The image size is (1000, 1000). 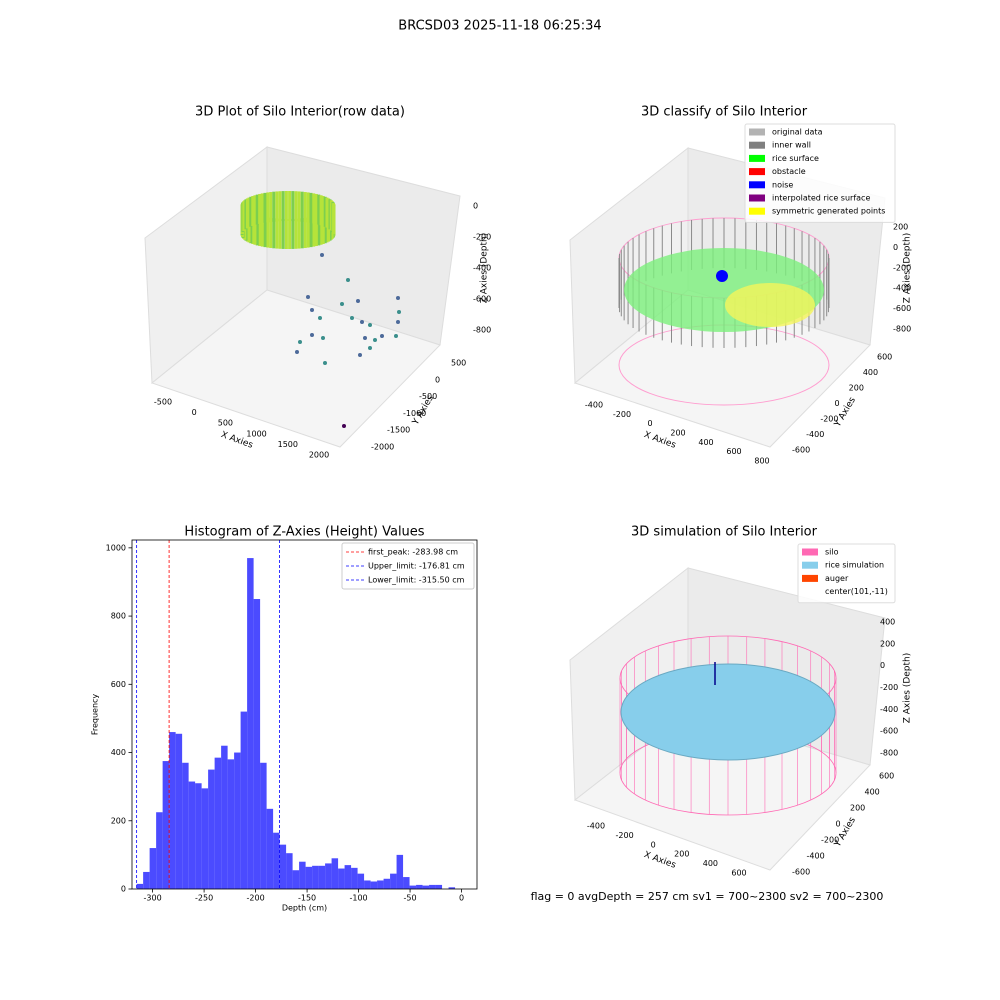 What do you see at coordinates (304, 714) in the screenshot?
I see `plot-frame` at bounding box center [304, 714].